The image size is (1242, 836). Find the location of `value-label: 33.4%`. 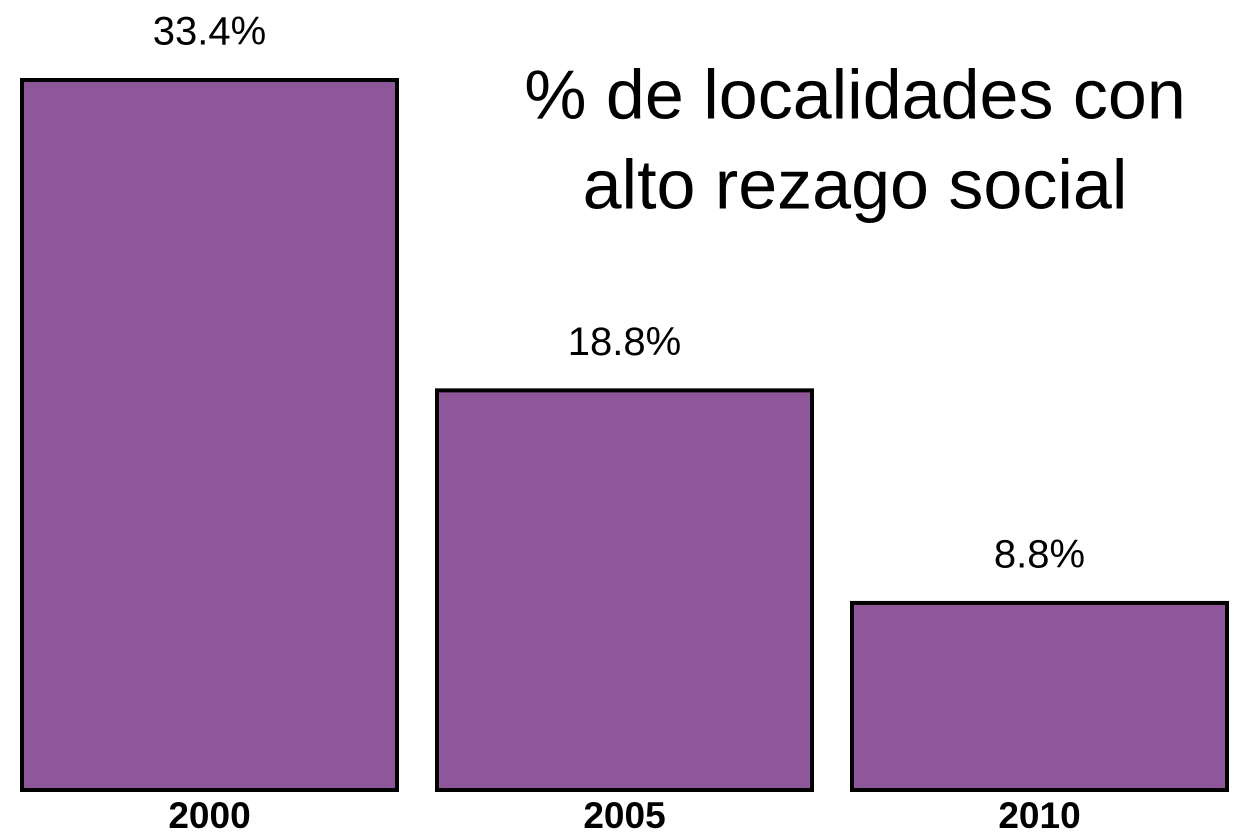

value-label: 33.4% is located at coordinates (209, 32).